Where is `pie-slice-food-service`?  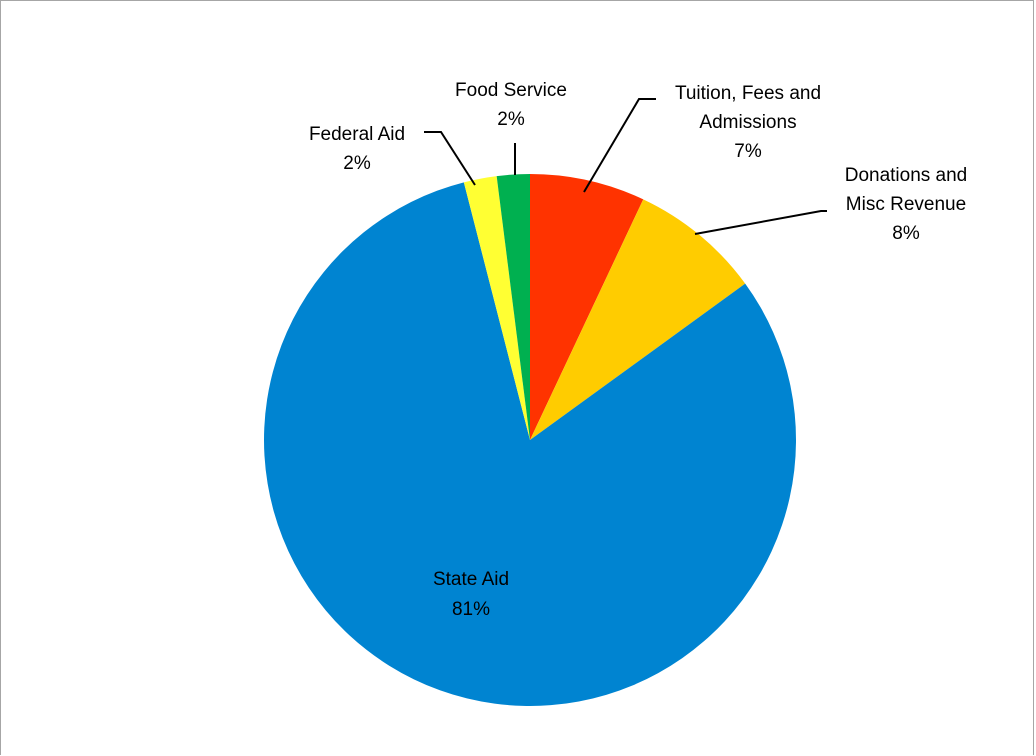
pie-slice-food-service is located at coordinates (513, 307).